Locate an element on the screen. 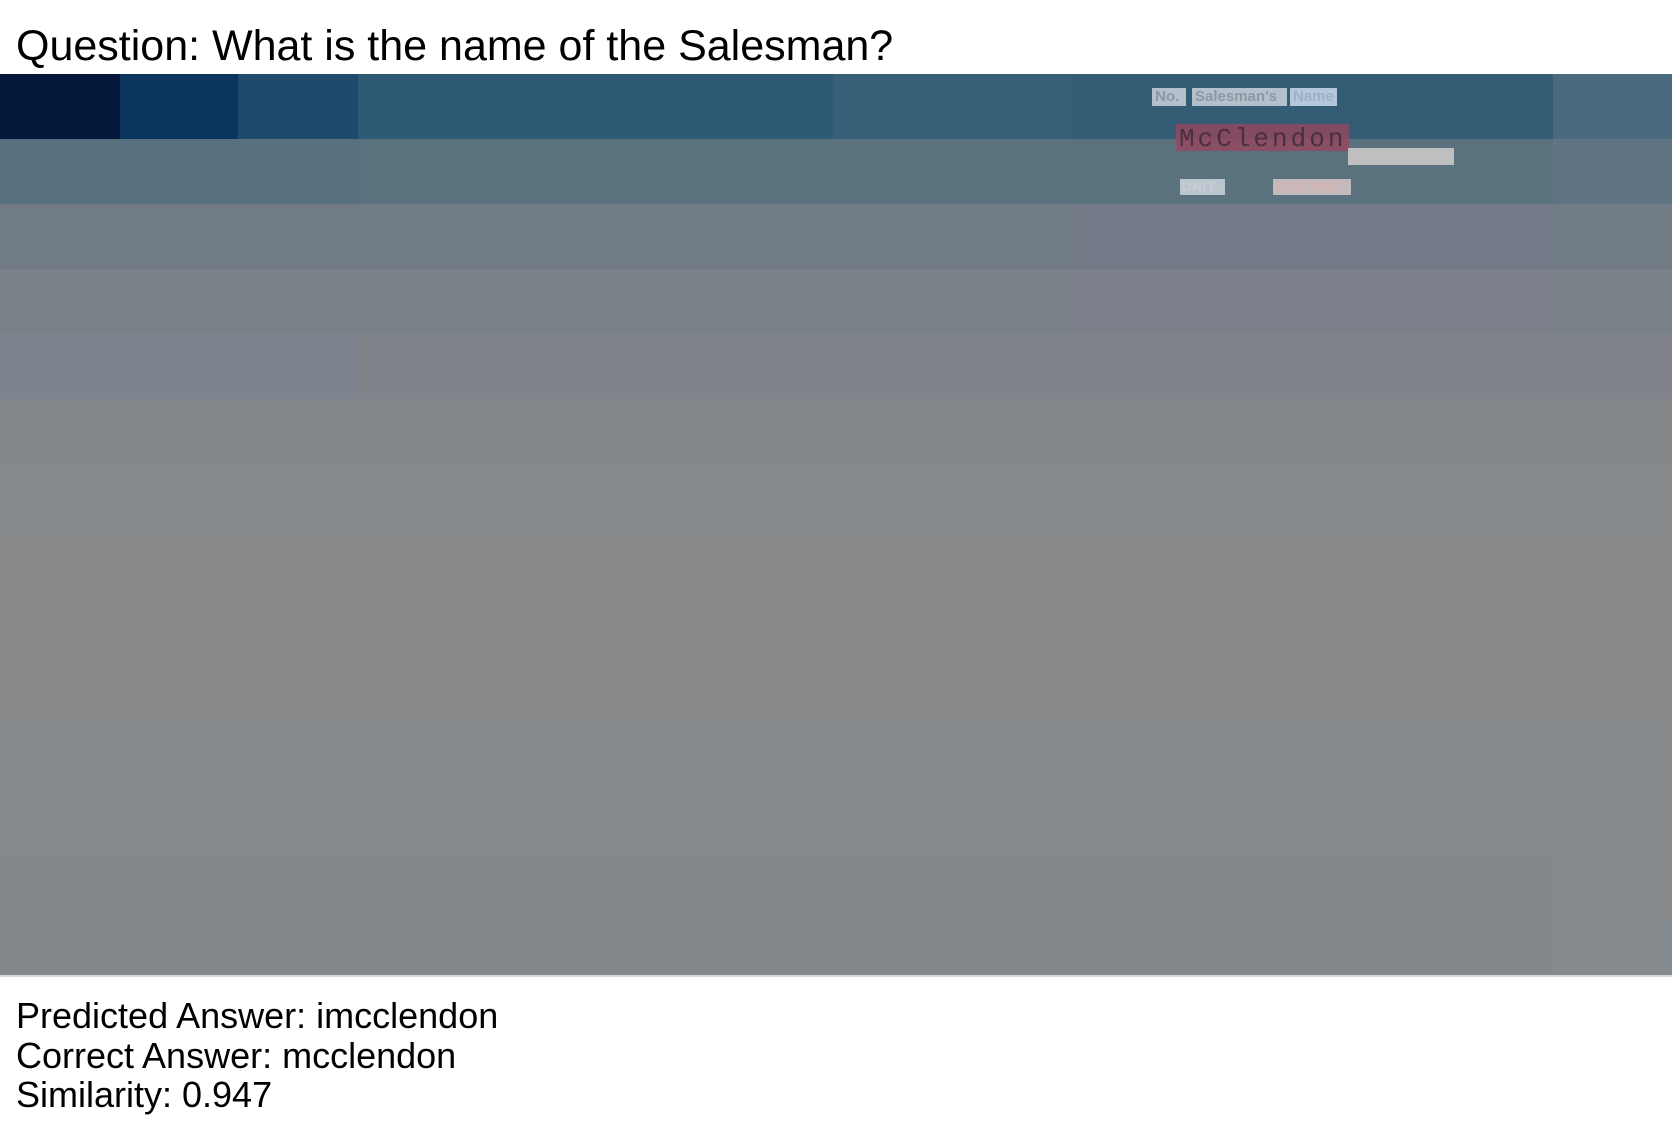 The height and width of the screenshot is (1129, 1672). divider is located at coordinates (836, 976).